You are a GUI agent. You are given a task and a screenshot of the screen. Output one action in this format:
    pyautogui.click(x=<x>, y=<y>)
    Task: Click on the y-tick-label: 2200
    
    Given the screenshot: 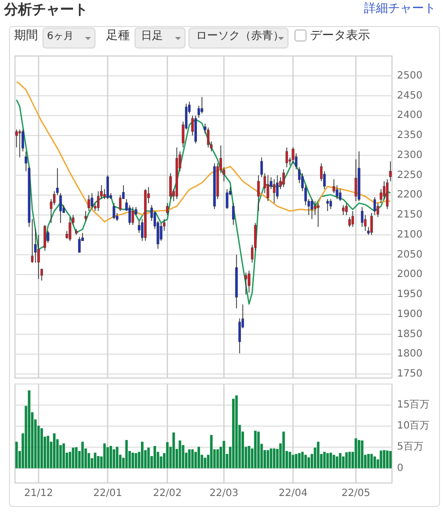 What is the action you would take?
    pyautogui.click(x=409, y=195)
    